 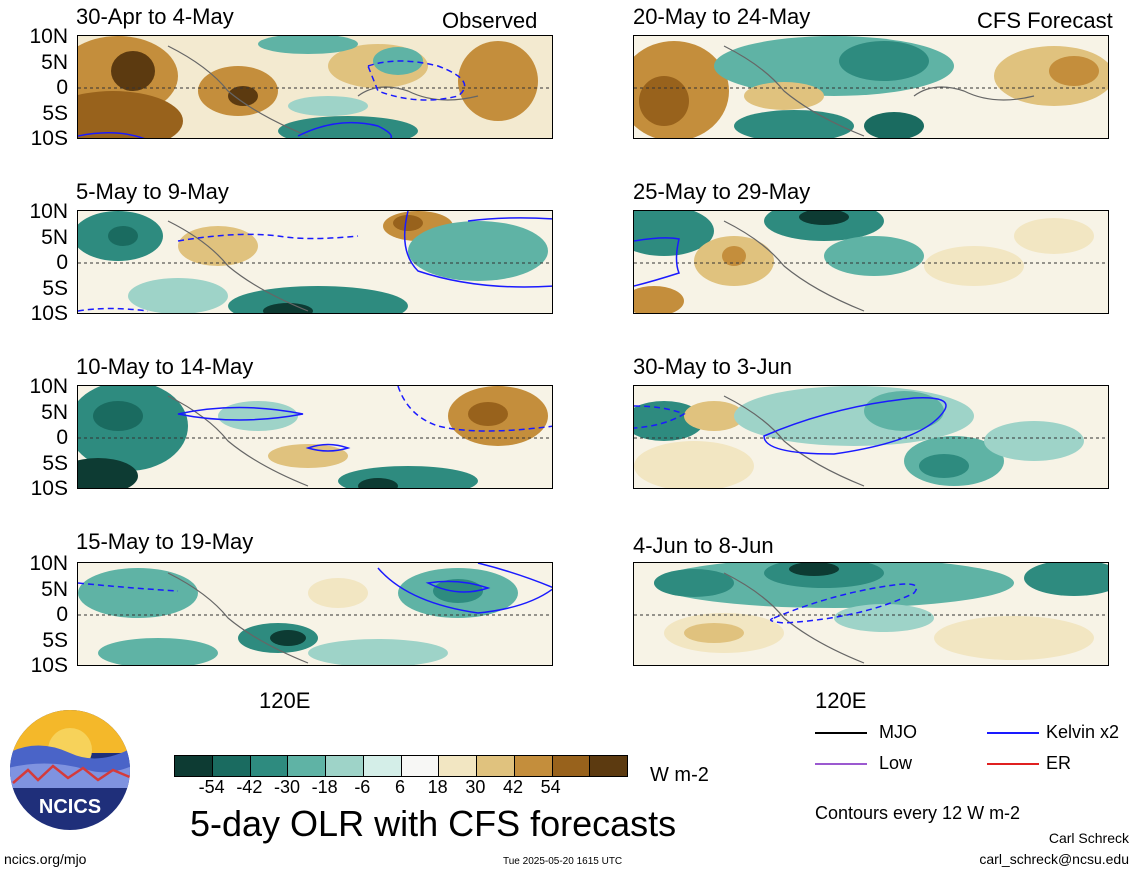 What do you see at coordinates (1088, 838) in the screenshot?
I see `author-name: Carl Schreck` at bounding box center [1088, 838].